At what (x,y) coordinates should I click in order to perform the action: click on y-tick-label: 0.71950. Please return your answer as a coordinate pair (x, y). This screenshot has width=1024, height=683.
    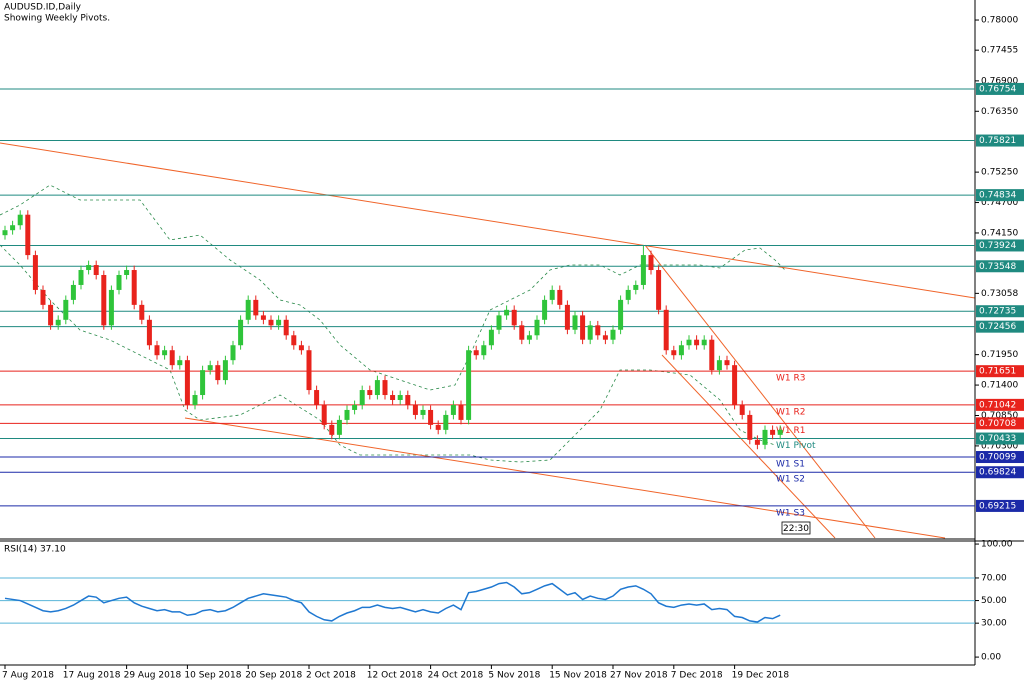
    Looking at the image, I should click on (999, 355).